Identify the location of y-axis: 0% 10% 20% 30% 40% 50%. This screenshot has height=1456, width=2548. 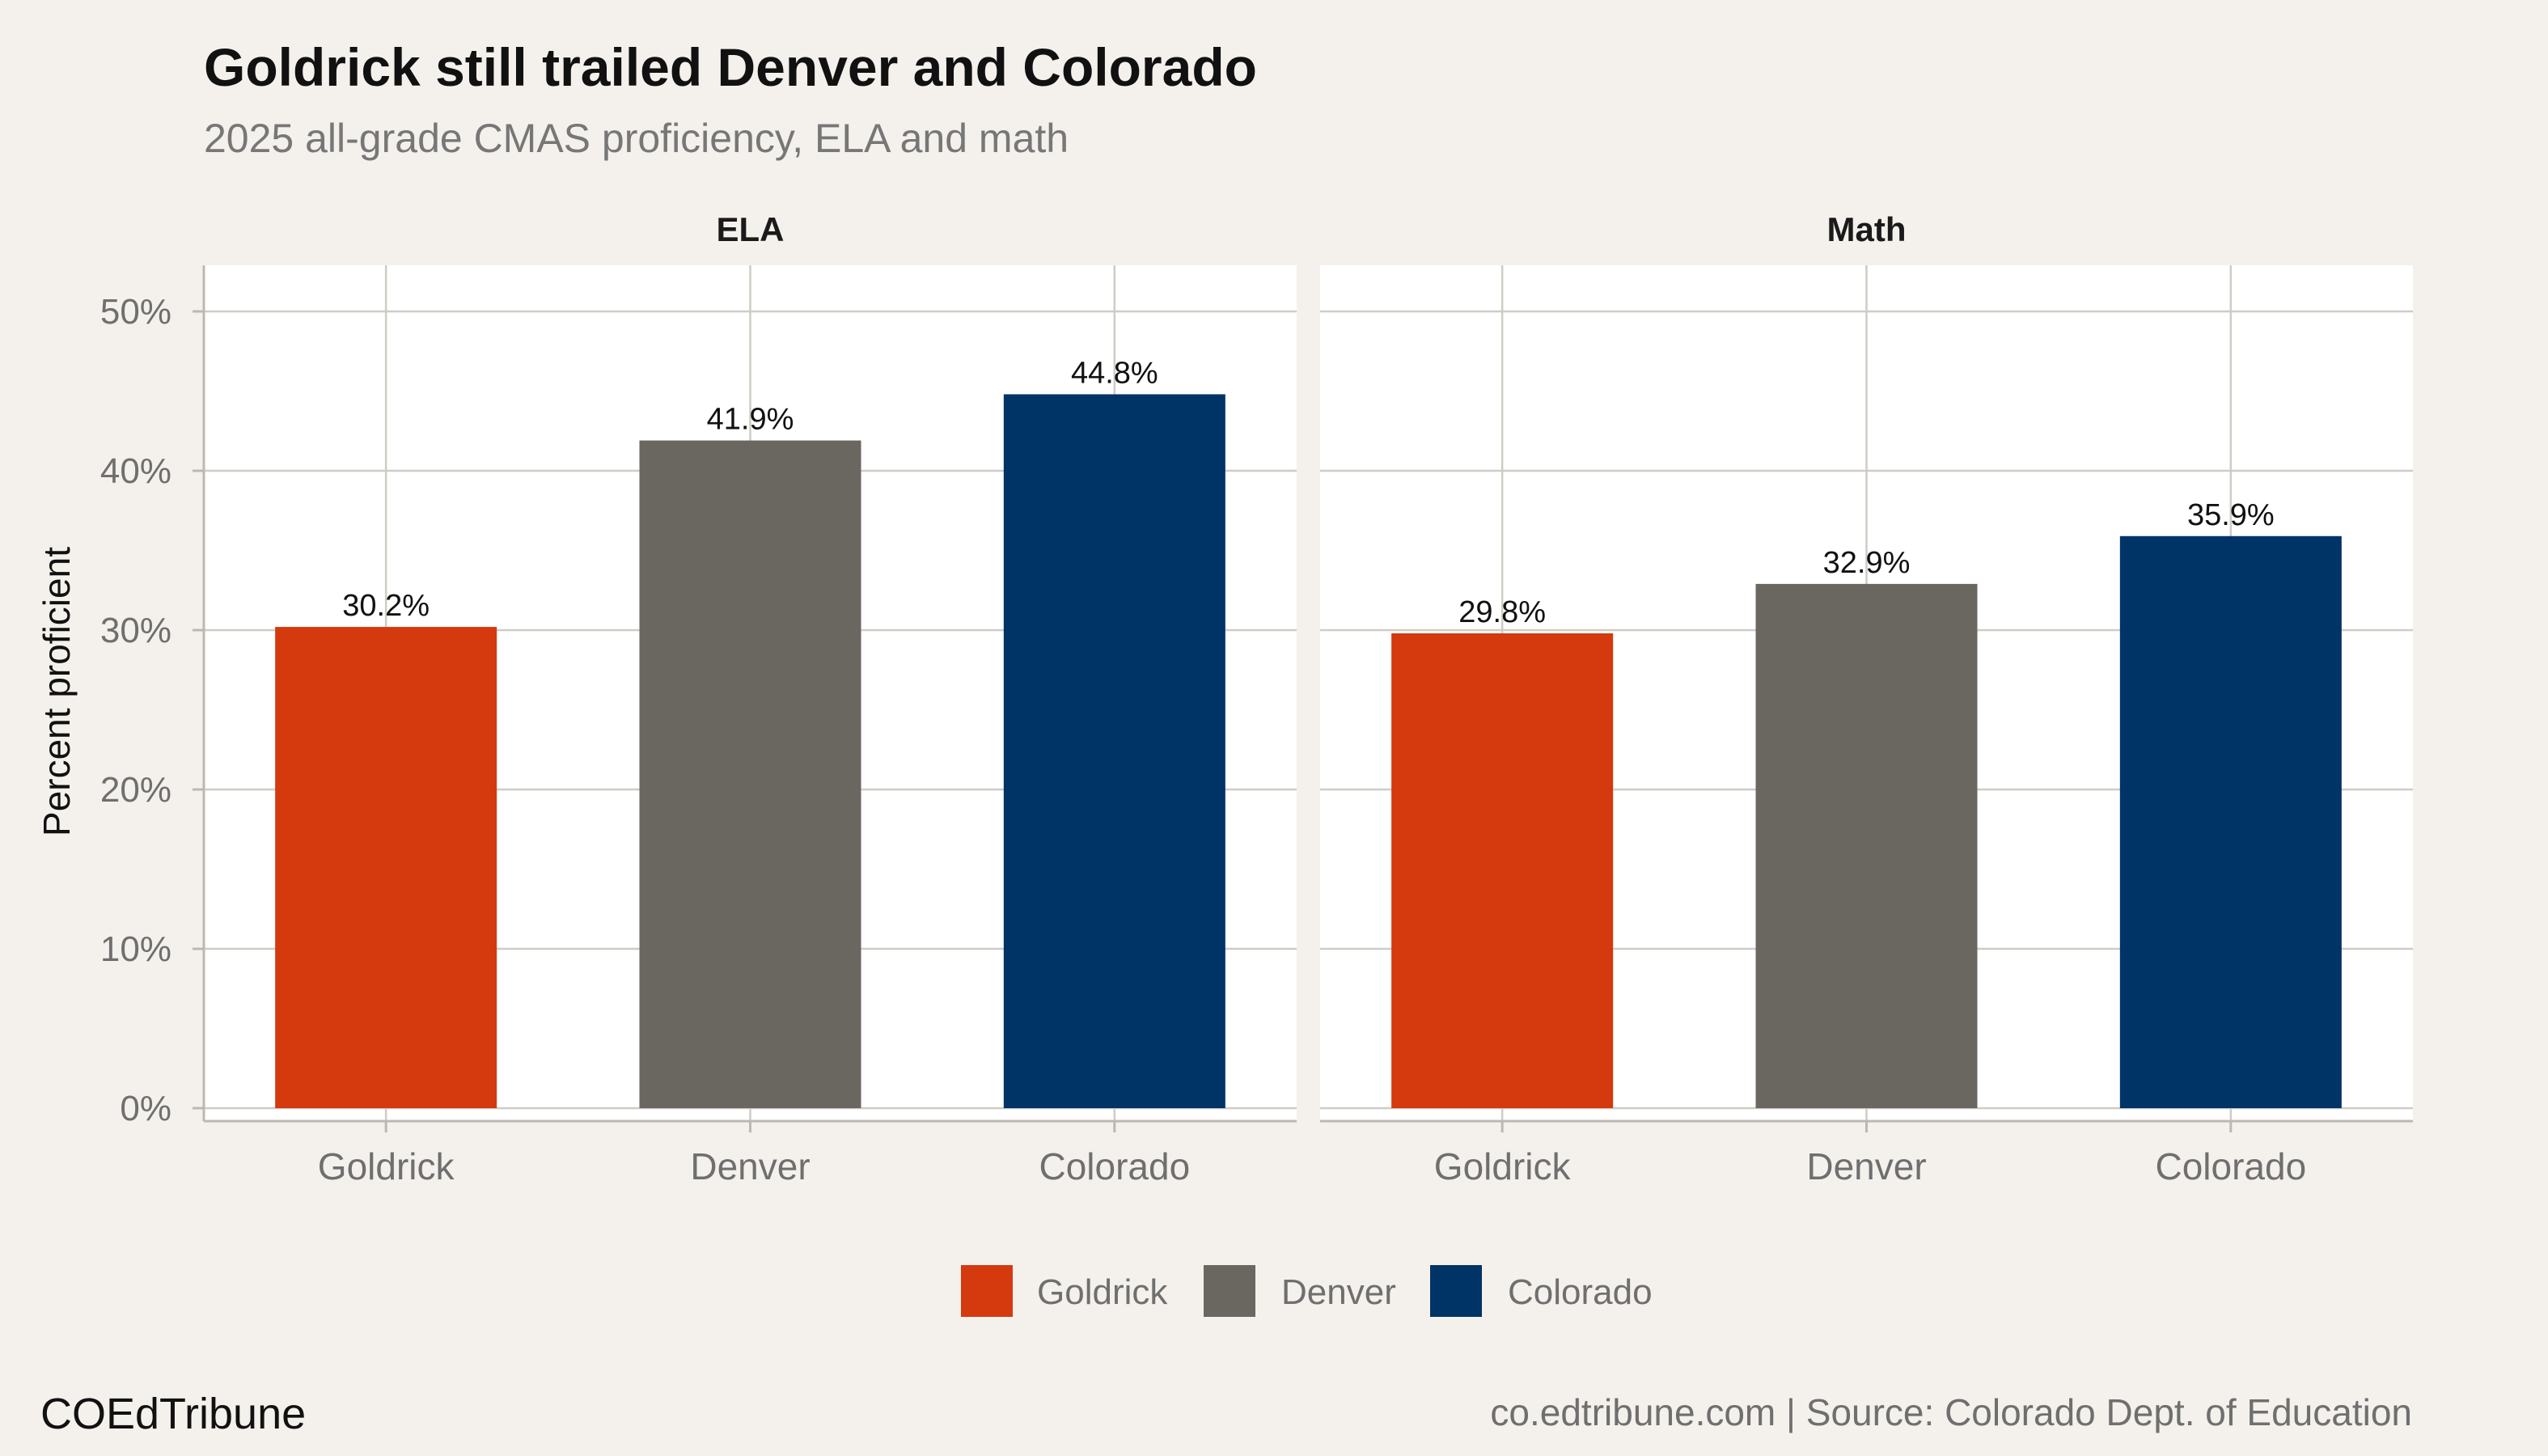
(152, 710).